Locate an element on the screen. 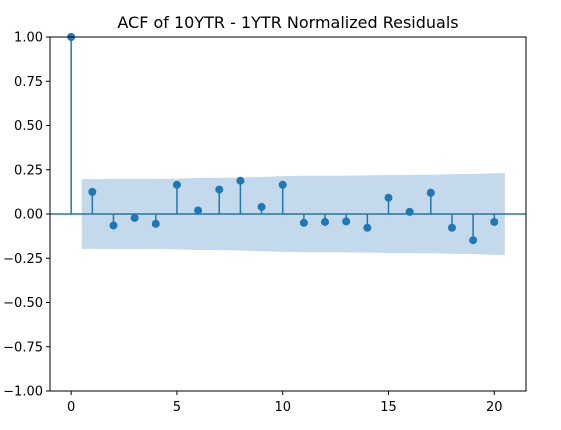 Image resolution: width=561 pixels, height=430 pixels. y-tick-label: 0.00 is located at coordinates (28, 215).